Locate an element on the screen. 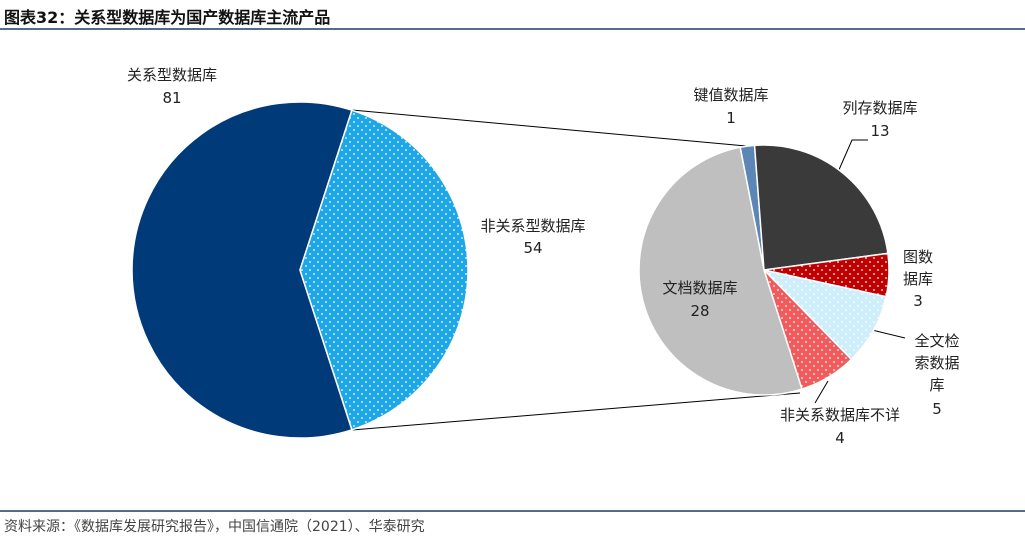 The height and width of the screenshot is (540, 1025). slice-label: 3 is located at coordinates (918, 301).